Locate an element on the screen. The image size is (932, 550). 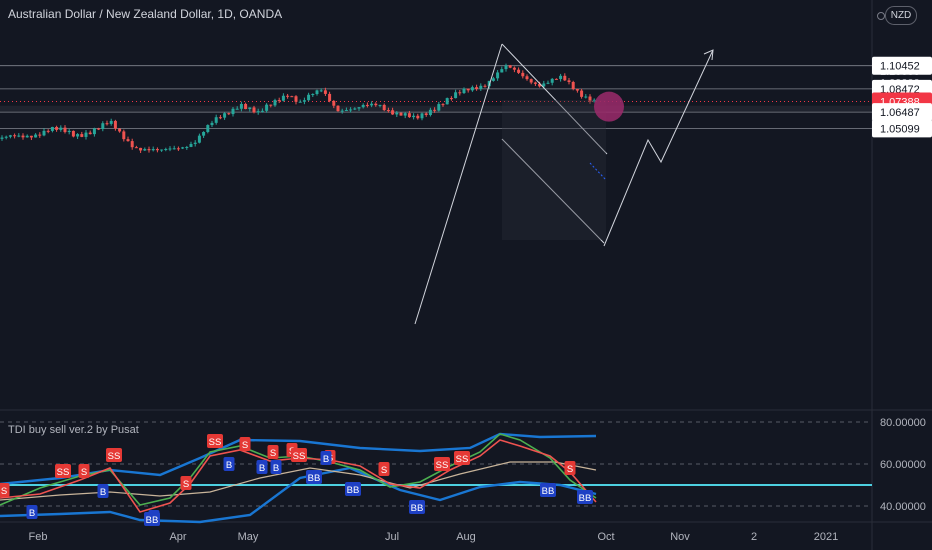
level-price-label-bg is located at coordinates (902, 128).